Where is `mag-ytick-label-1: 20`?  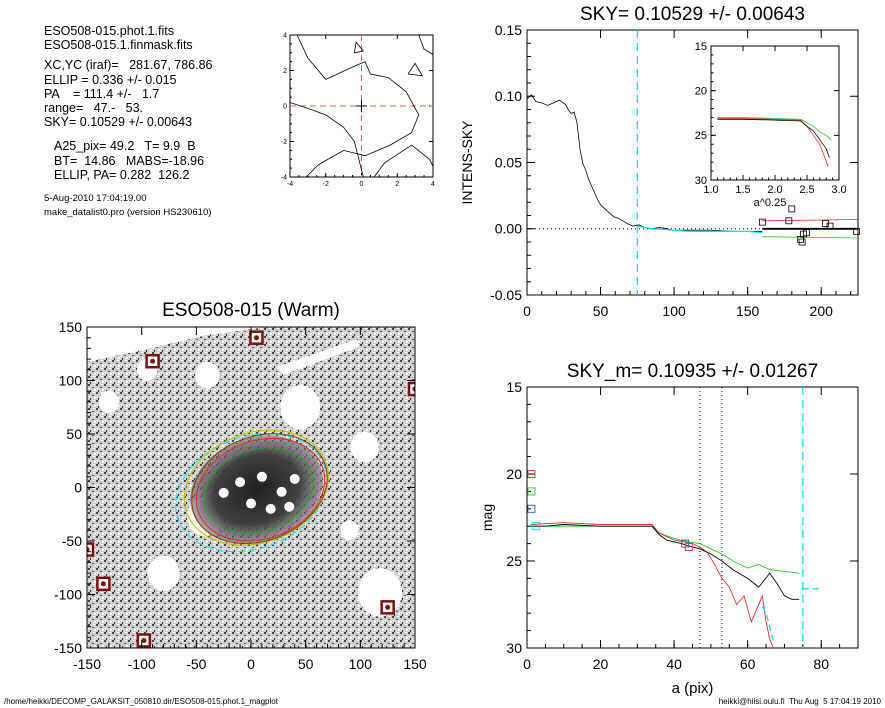 mag-ytick-label-1: 20 is located at coordinates (514, 474).